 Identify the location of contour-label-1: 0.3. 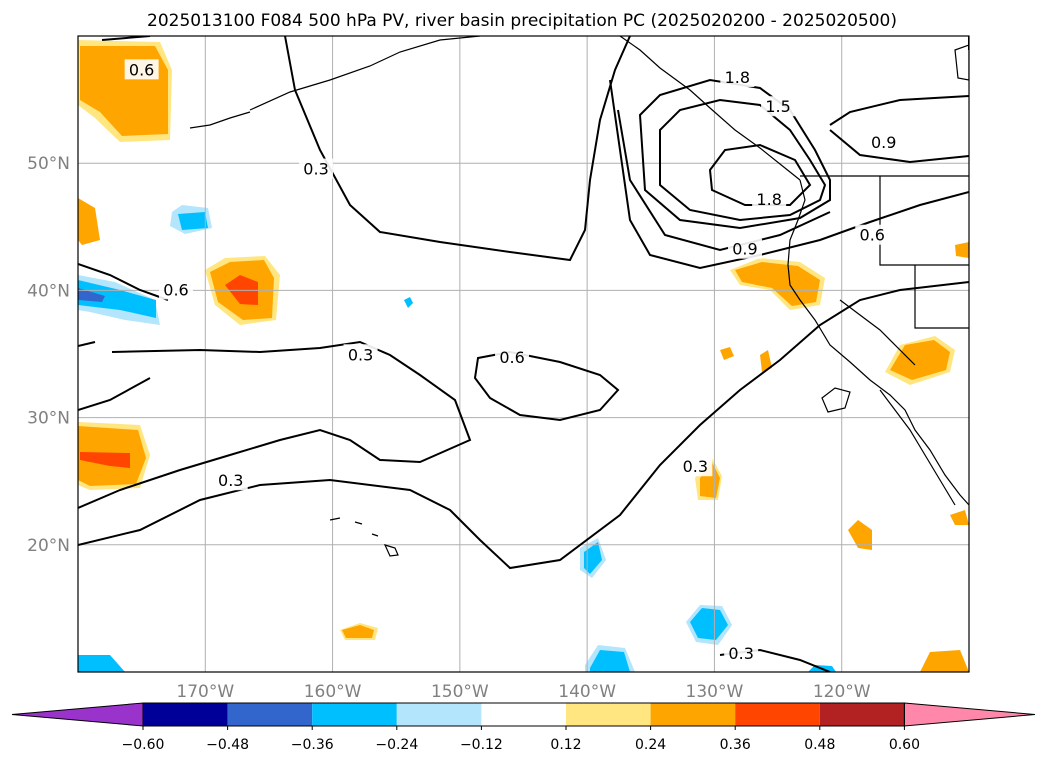
(230, 480).